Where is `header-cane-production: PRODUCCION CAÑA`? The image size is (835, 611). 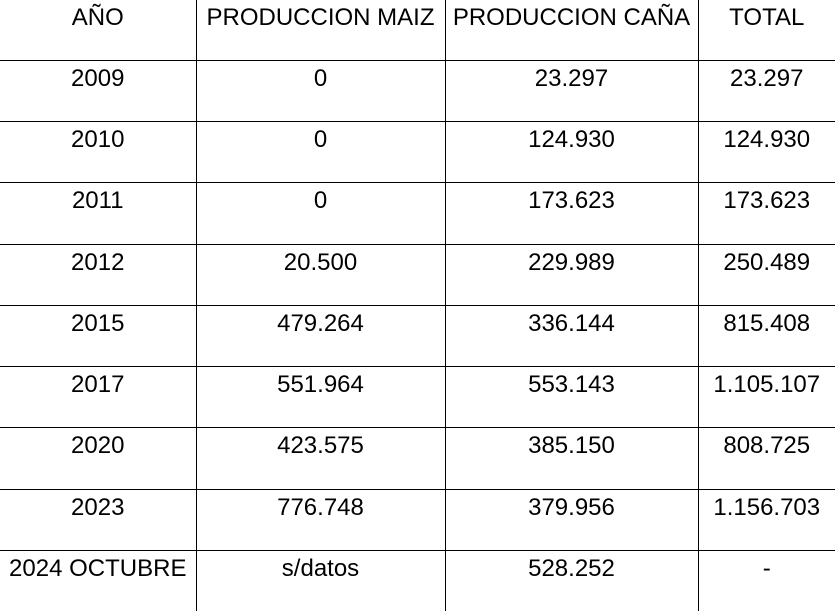
header-cane-production: PRODUCCION CAÑA is located at coordinates (571, 30).